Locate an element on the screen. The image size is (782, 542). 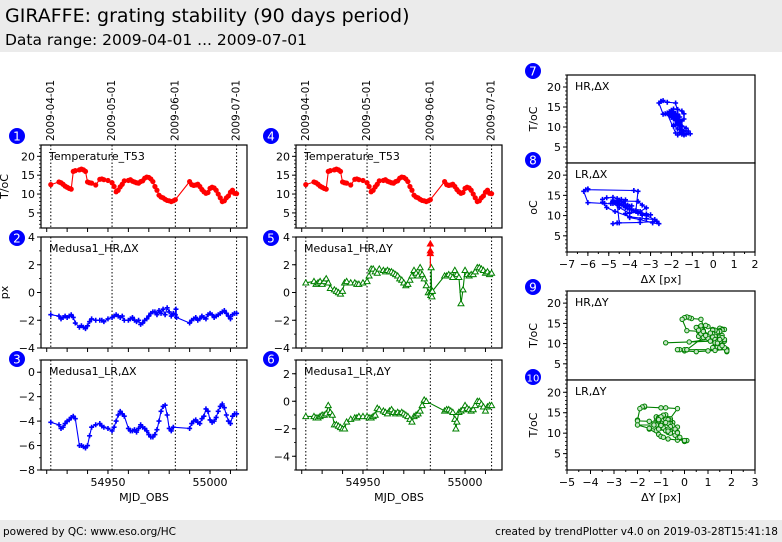
panel-number-badge: 10 is located at coordinates (533, 377).